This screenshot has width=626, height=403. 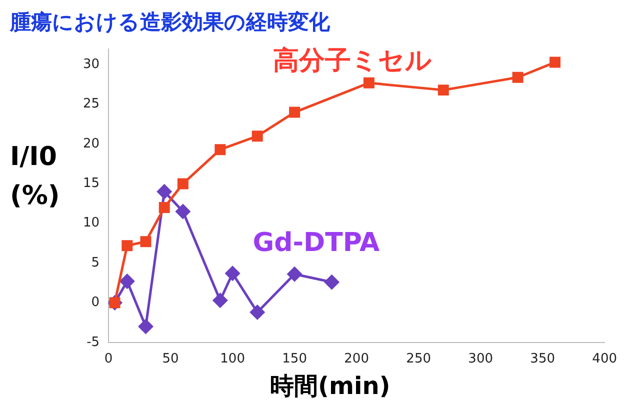 I want to click on y-tick-label: 5, so click(x=95, y=262).